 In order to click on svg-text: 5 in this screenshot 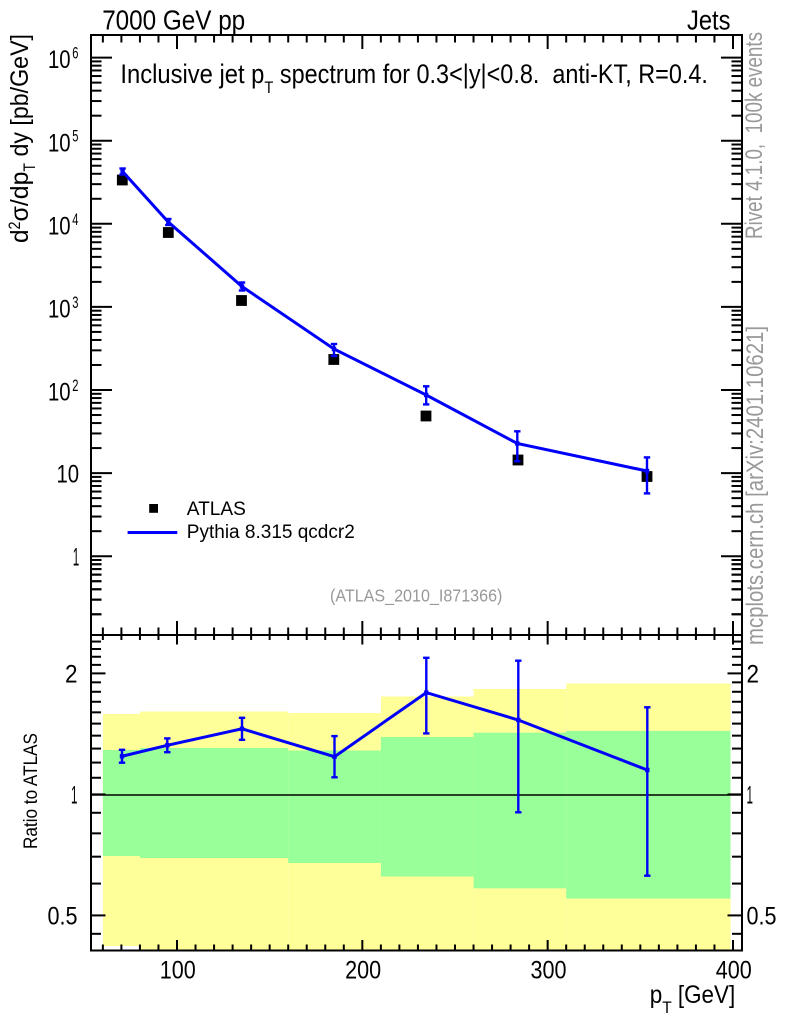, I will do `click(75, 137)`.